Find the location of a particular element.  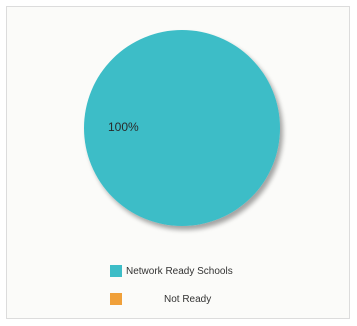

legend-swatch-network-ready is located at coordinates (116, 271).